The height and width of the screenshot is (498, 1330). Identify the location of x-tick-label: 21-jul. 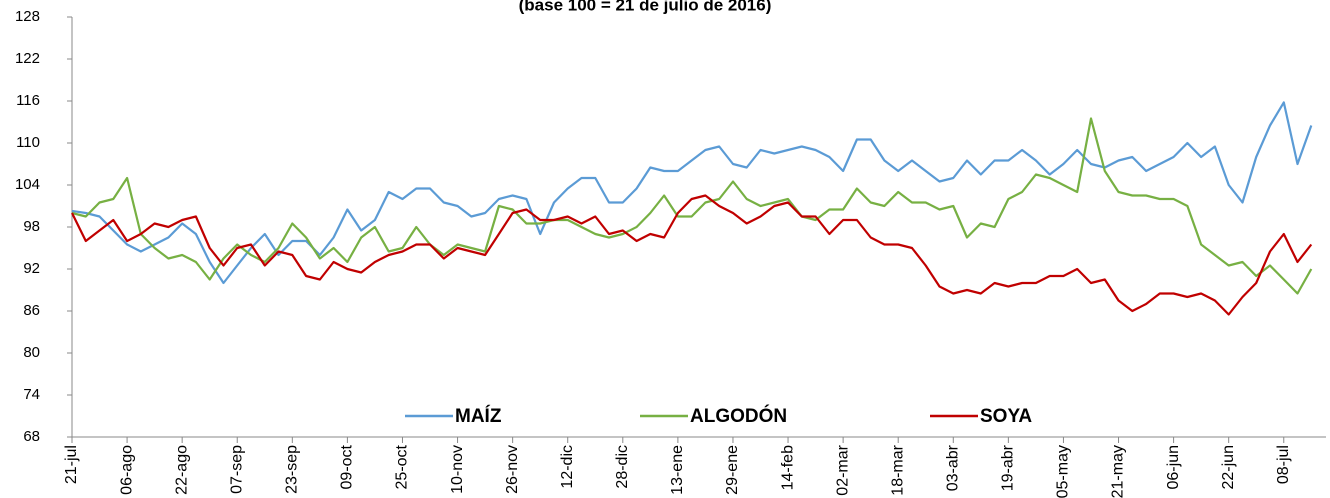
(71, 464).